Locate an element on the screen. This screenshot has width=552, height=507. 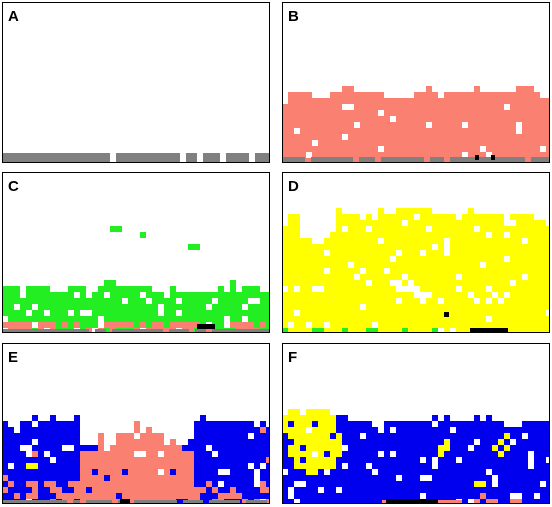
cell-layer is located at coordinates (136, 459).